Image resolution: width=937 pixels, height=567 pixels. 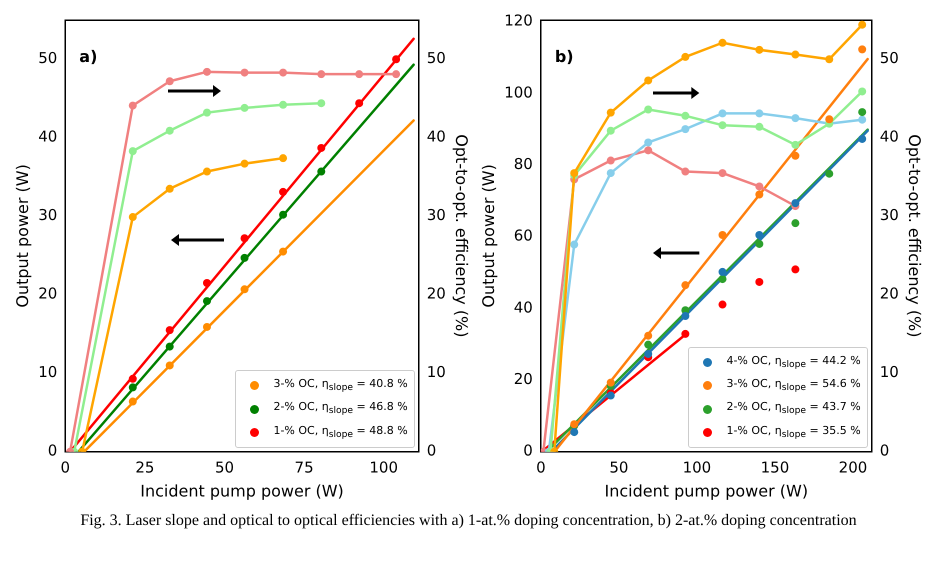 I want to click on legend-label: 2-% OC, η$_{slope}$ = 43.7 %, so click(x=793, y=409).